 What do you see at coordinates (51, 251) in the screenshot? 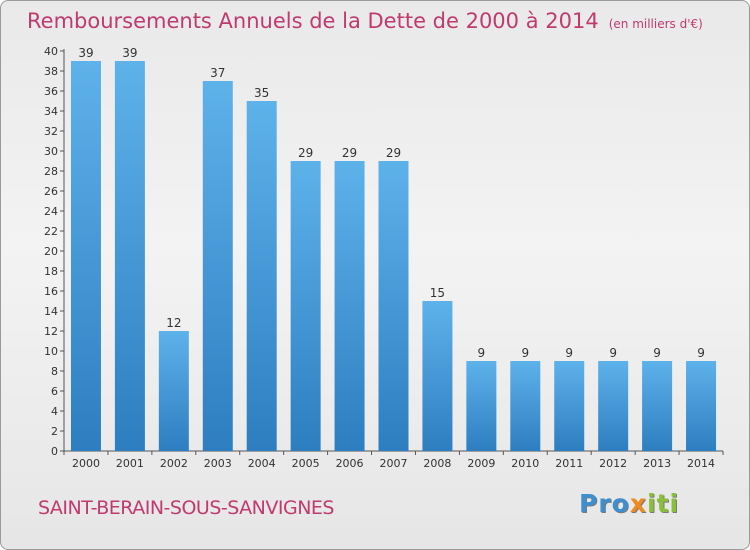
I see `y-tick-label: 20` at bounding box center [51, 251].